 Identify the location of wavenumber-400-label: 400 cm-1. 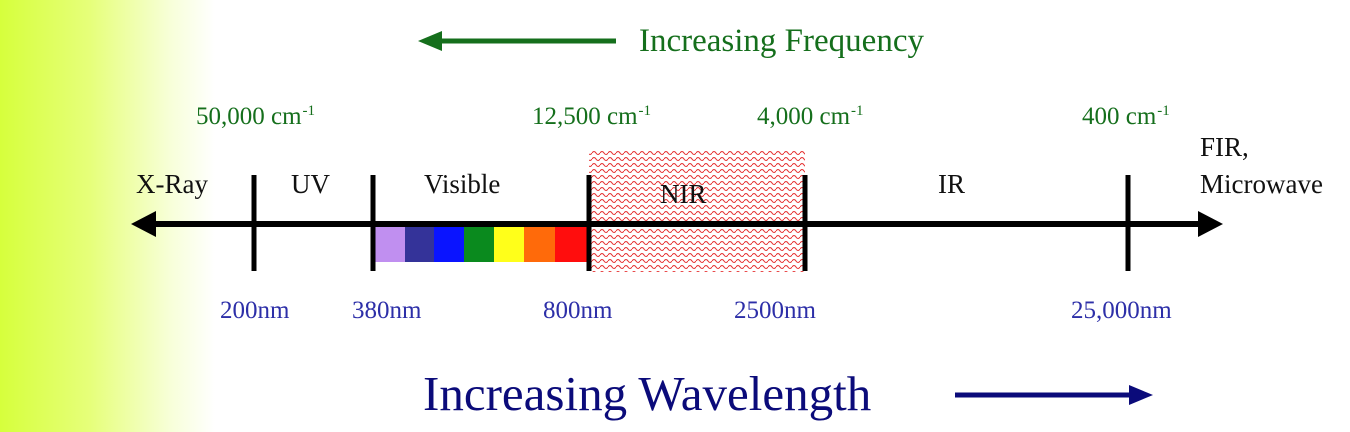
(1126, 116).